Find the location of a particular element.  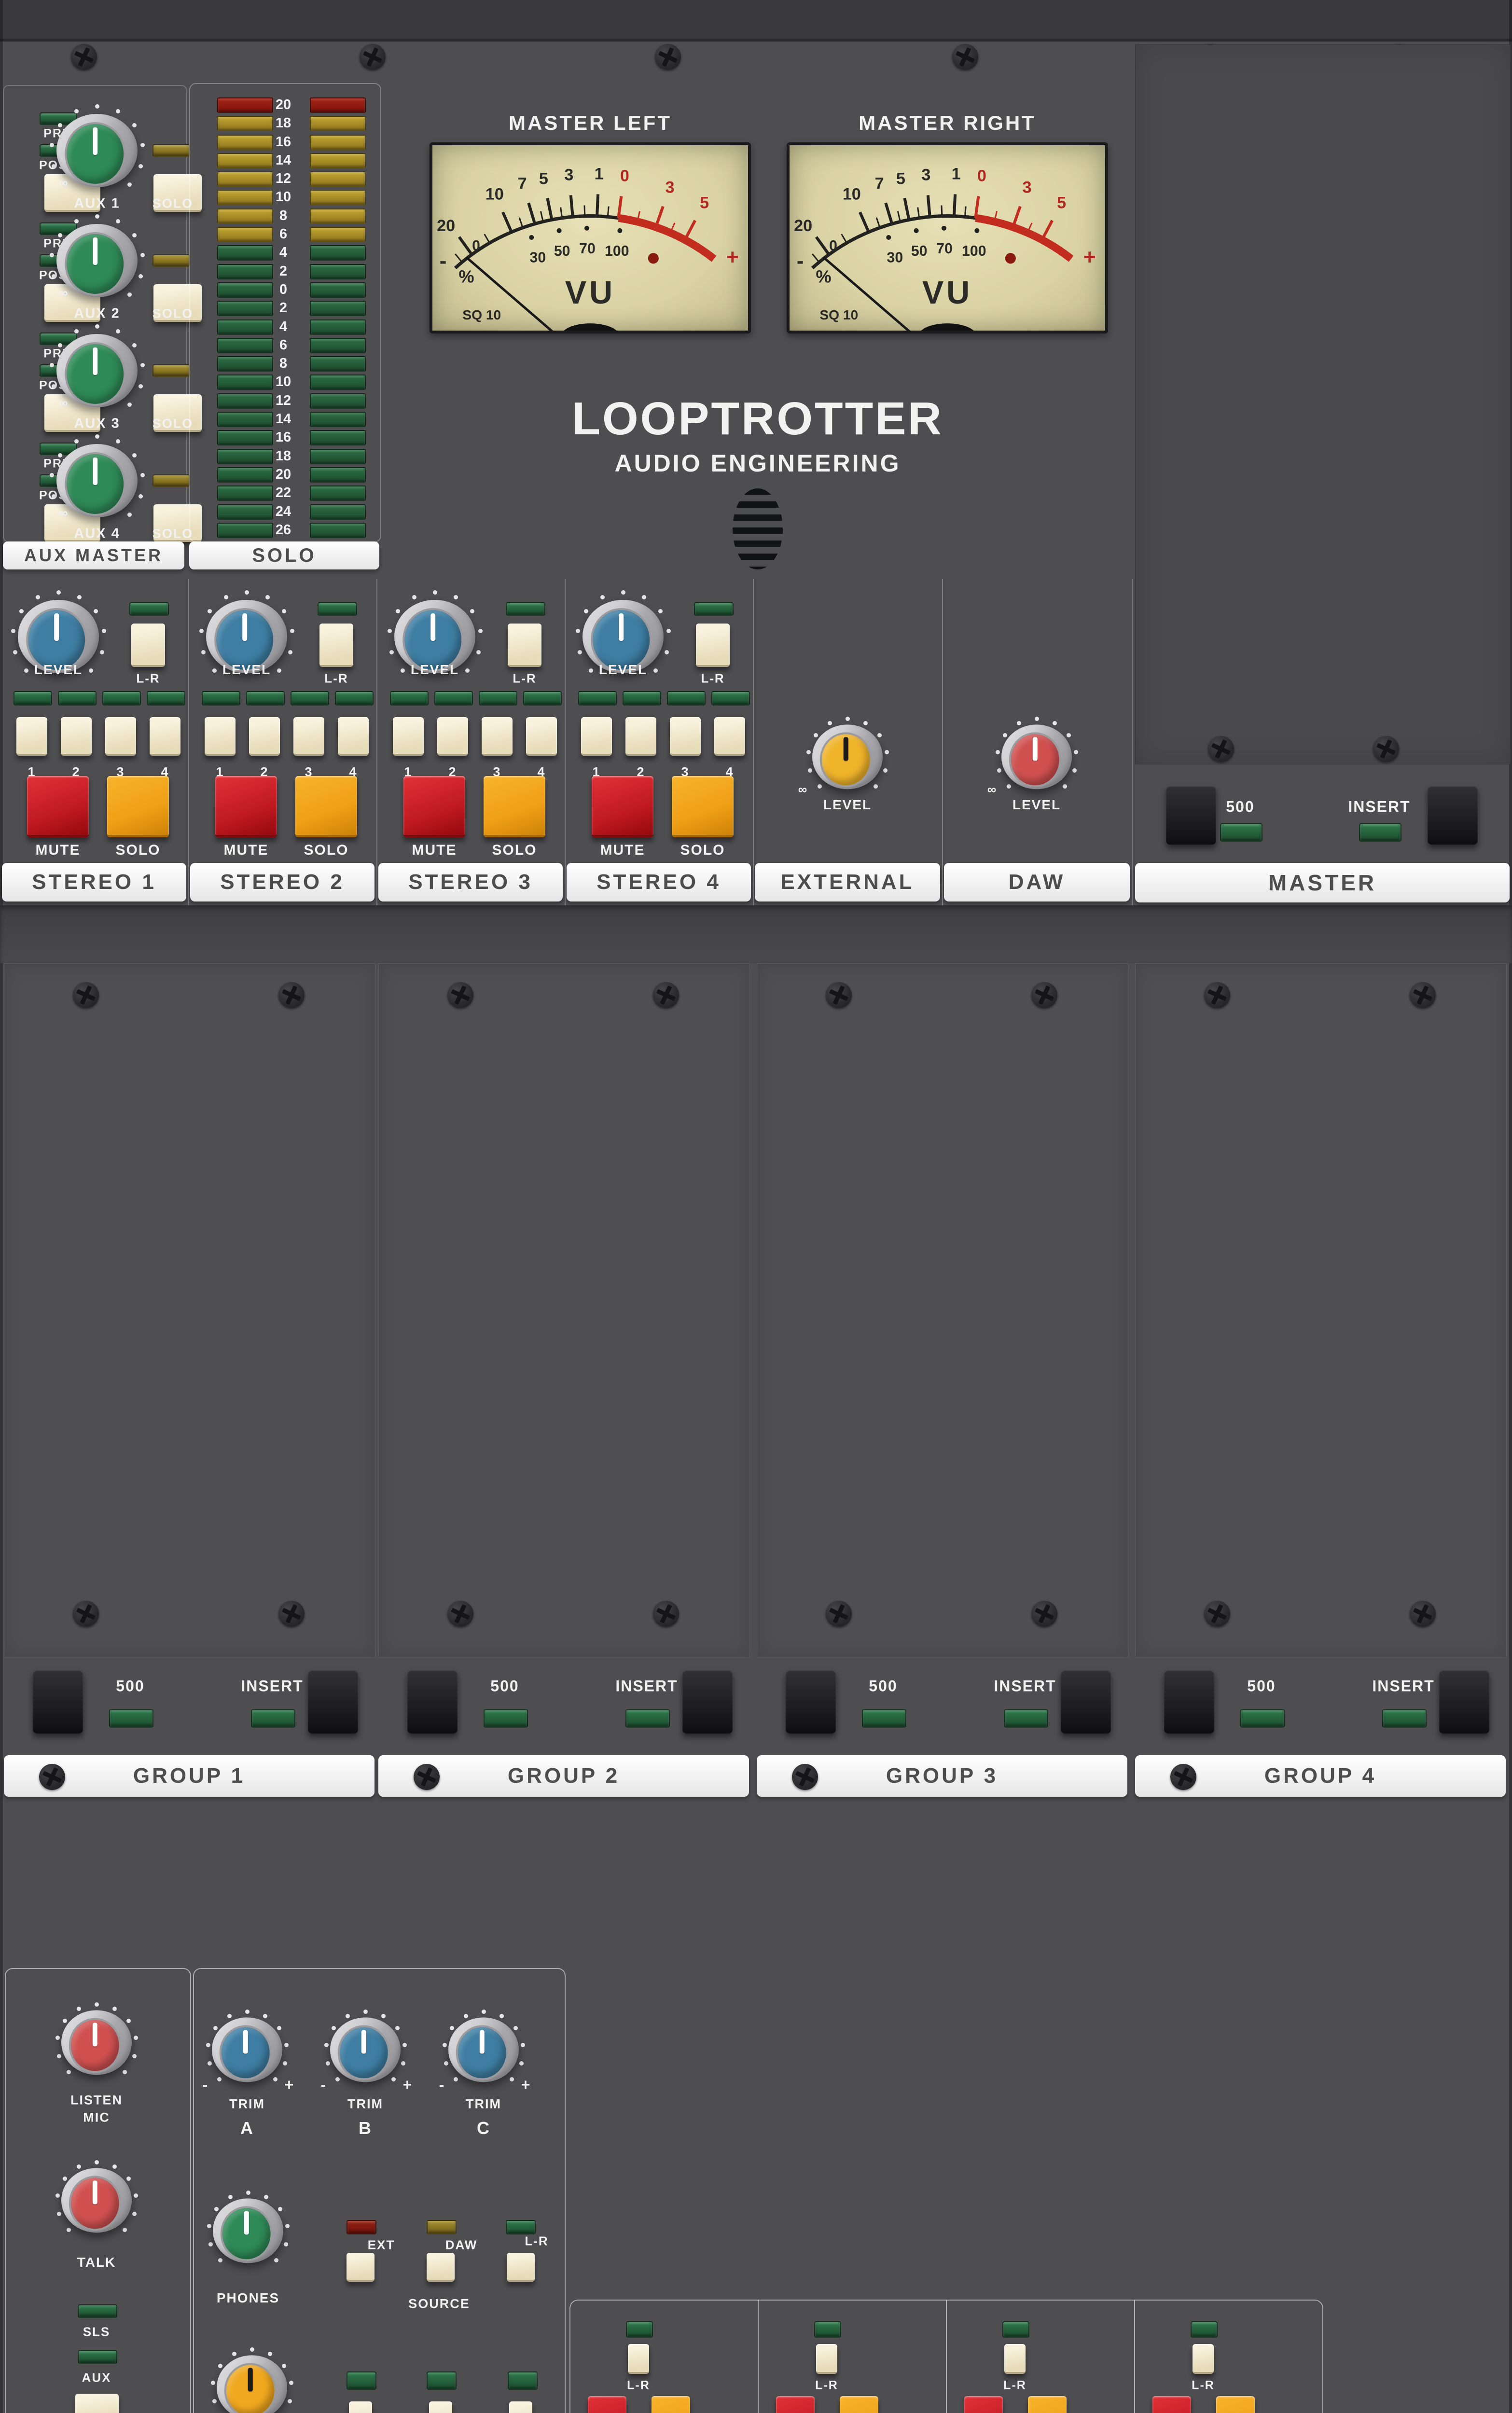

meter-scale-value: 14 is located at coordinates (283, 419).